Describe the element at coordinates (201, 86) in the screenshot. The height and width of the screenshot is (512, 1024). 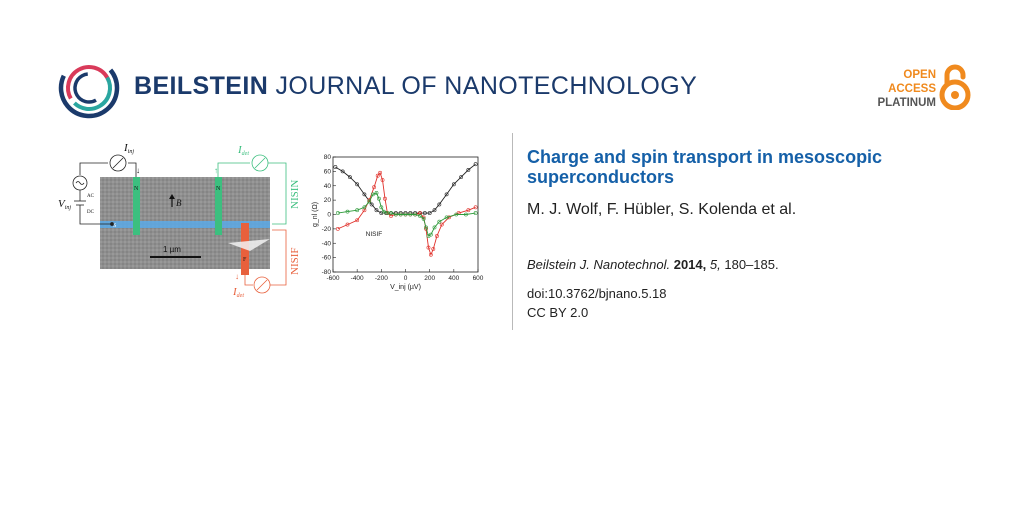
I see `journal-name-bold: BEILSTEIN` at that location.